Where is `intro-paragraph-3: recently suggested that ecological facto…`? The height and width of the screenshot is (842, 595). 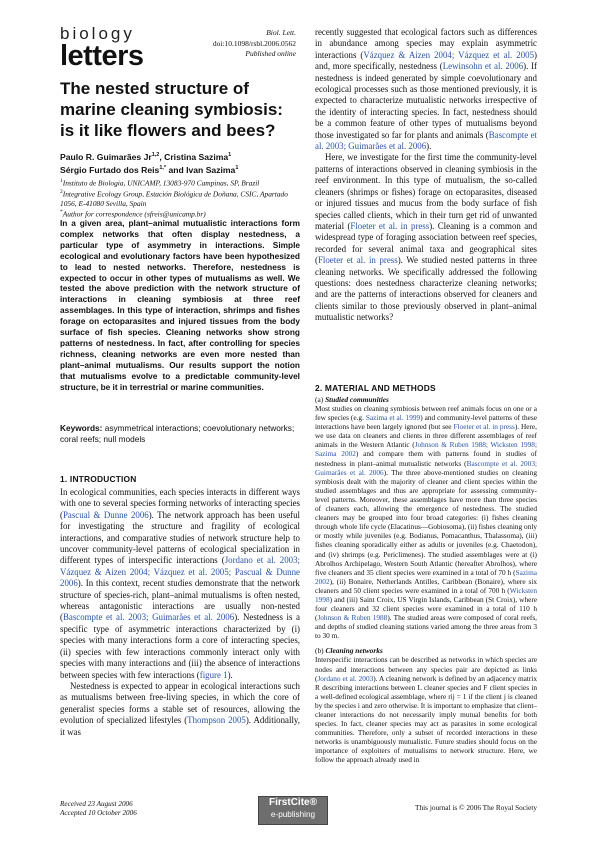
intro-paragraph-3: recently suggested that ecological facto… is located at coordinates (426, 89).